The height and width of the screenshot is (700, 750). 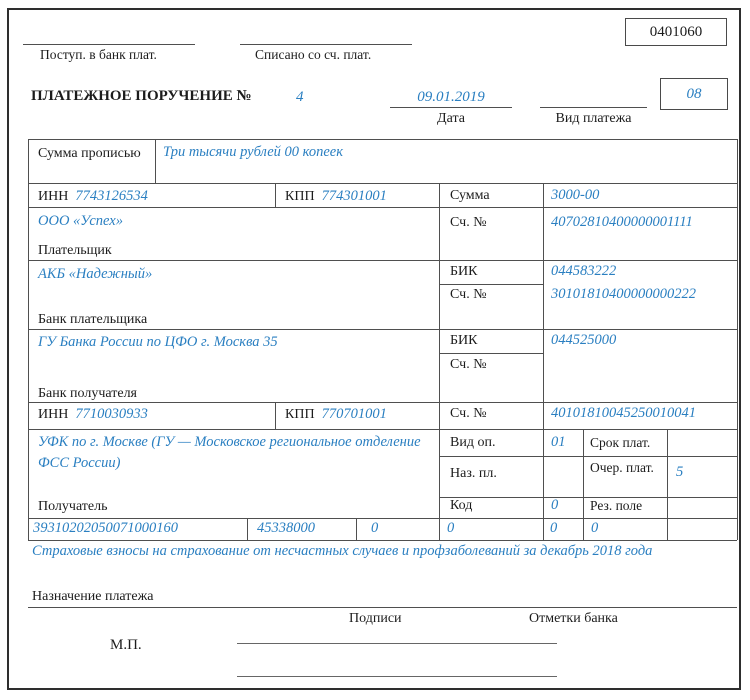 I want to click on received-stamp-label: Поступ. в банк плат., so click(x=98, y=54).